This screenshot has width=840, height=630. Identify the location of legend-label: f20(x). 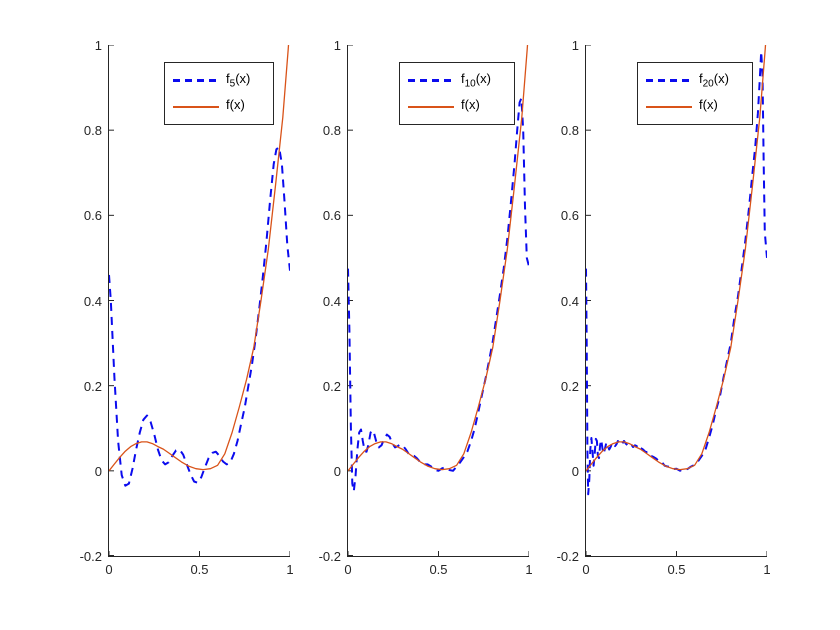
(714, 80).